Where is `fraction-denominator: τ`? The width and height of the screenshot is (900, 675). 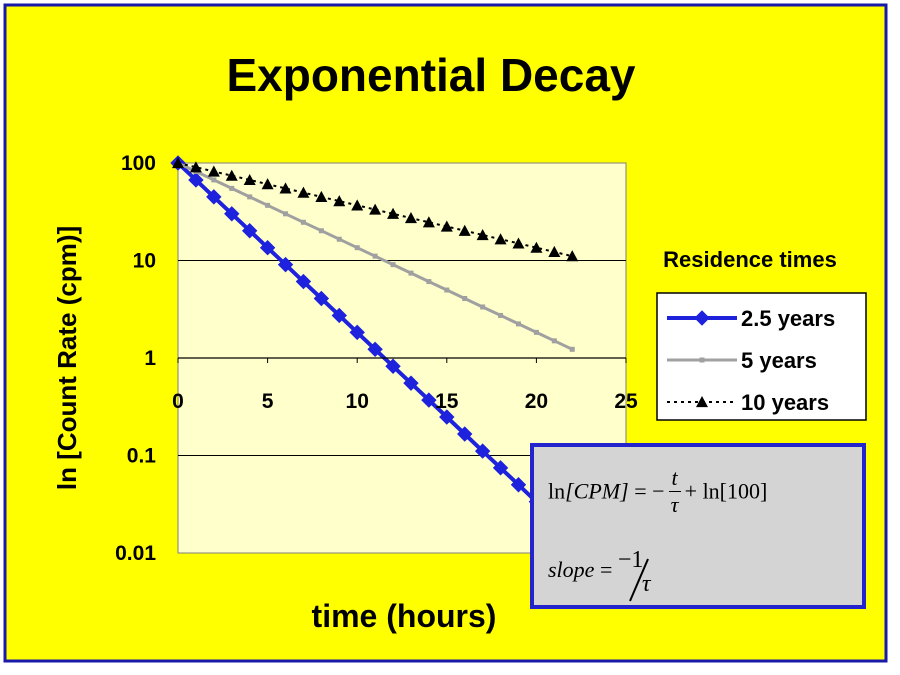
fraction-denominator: τ is located at coordinates (674, 504).